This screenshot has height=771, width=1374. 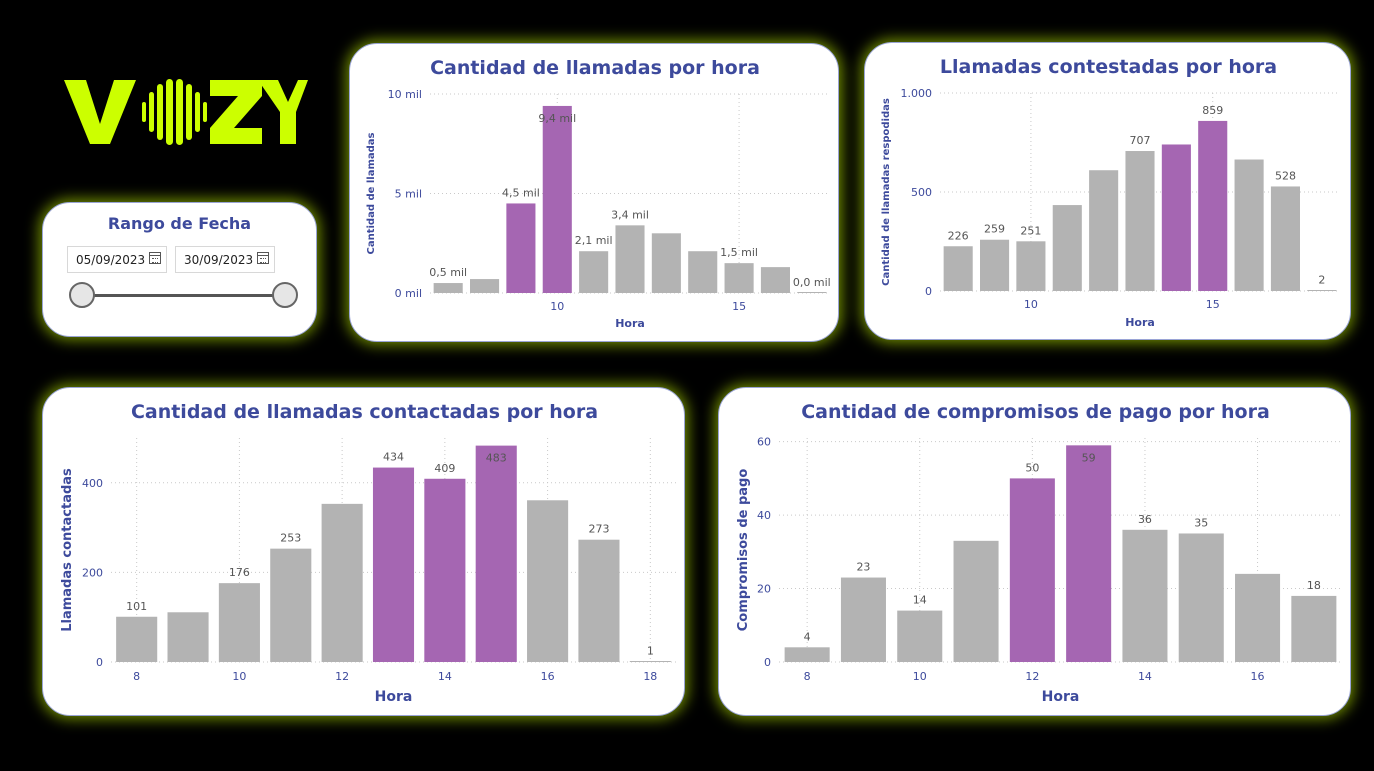 What do you see at coordinates (863, 567) in the screenshot?
I see `data-label: 23` at bounding box center [863, 567].